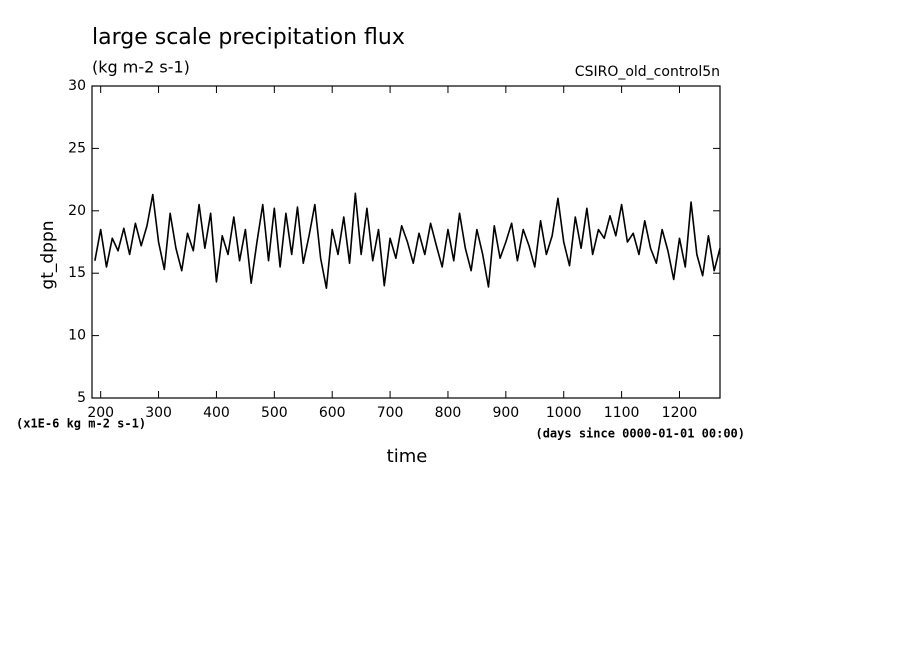  I want to click on y-tick-label: 10, so click(77, 336).